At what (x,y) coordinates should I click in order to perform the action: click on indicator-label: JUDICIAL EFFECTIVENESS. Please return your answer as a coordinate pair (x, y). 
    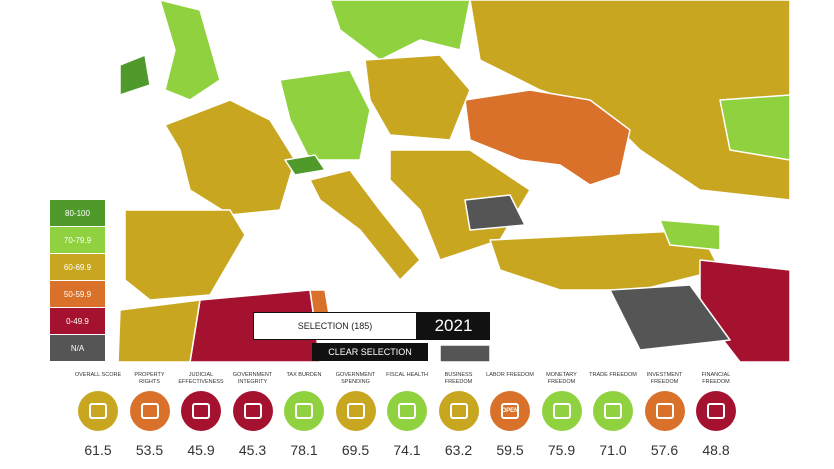
    Looking at the image, I should click on (201, 378).